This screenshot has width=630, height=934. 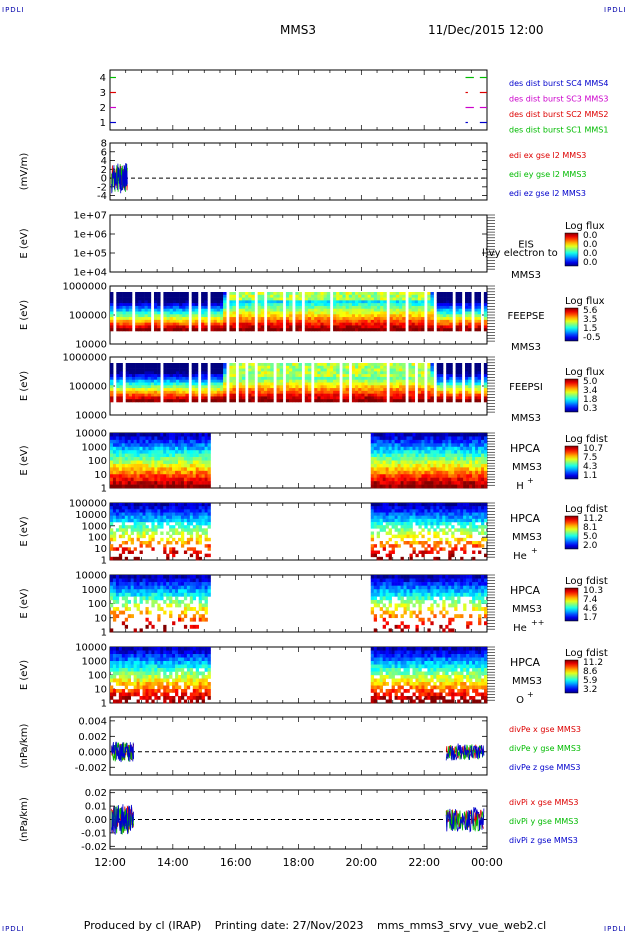 What do you see at coordinates (615, 929) in the screenshot?
I see `corner-label-bottom-right: IPDLI` at bounding box center [615, 929].